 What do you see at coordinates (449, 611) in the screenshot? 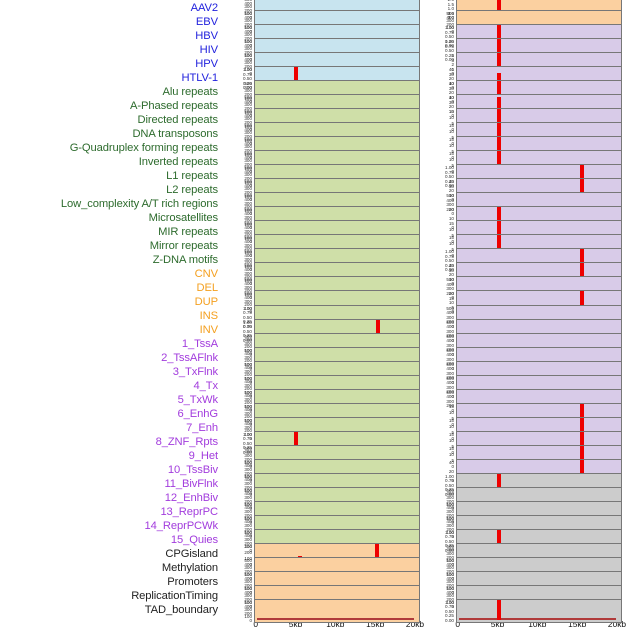
I see `y-tick-label: 0.50` at bounding box center [449, 611].